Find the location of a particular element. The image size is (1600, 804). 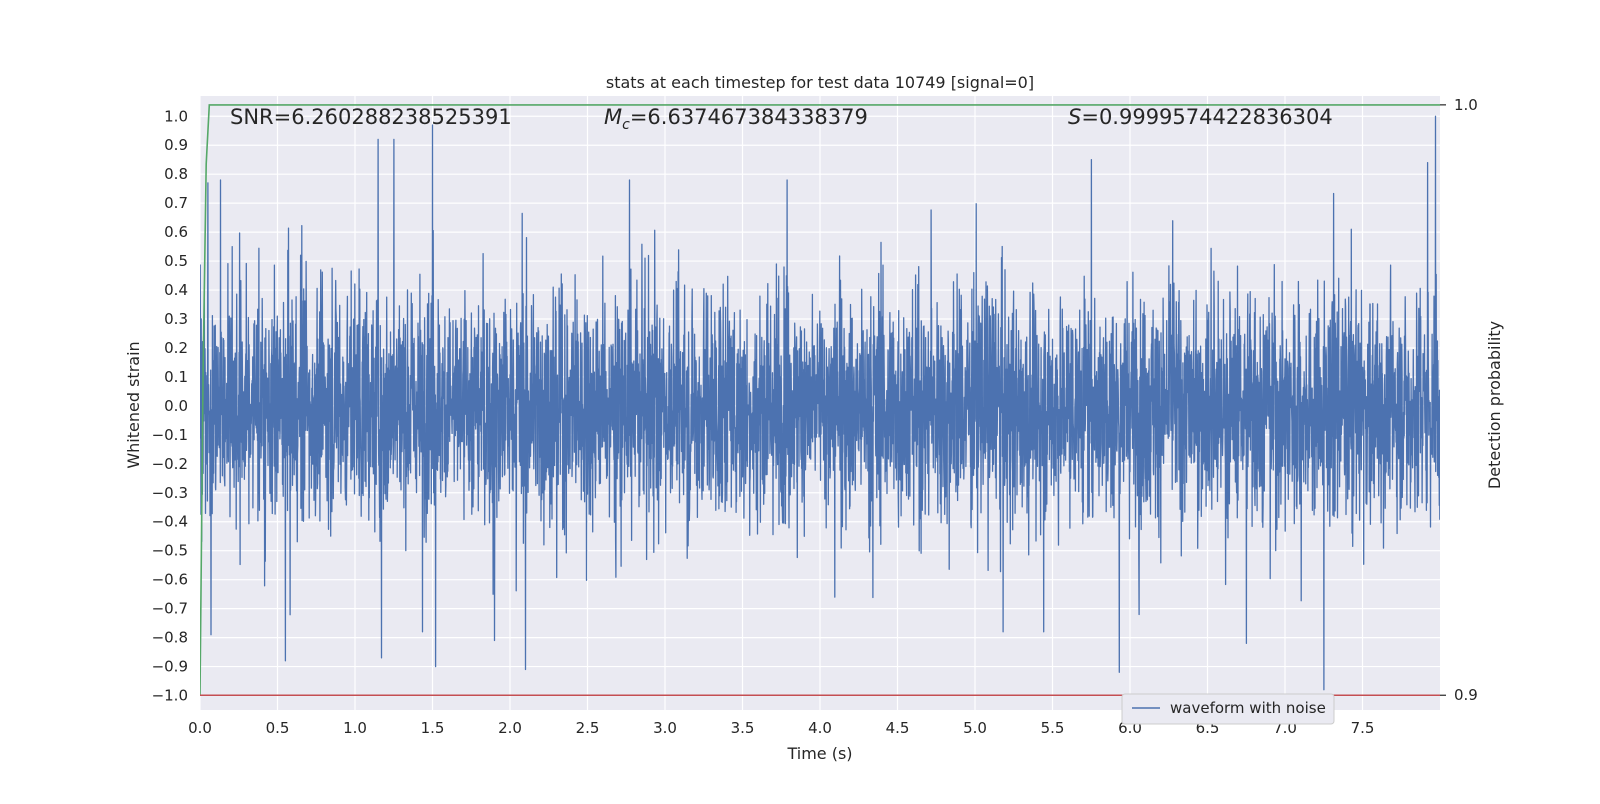

y-tick-label: 0.6 is located at coordinates (176, 232).